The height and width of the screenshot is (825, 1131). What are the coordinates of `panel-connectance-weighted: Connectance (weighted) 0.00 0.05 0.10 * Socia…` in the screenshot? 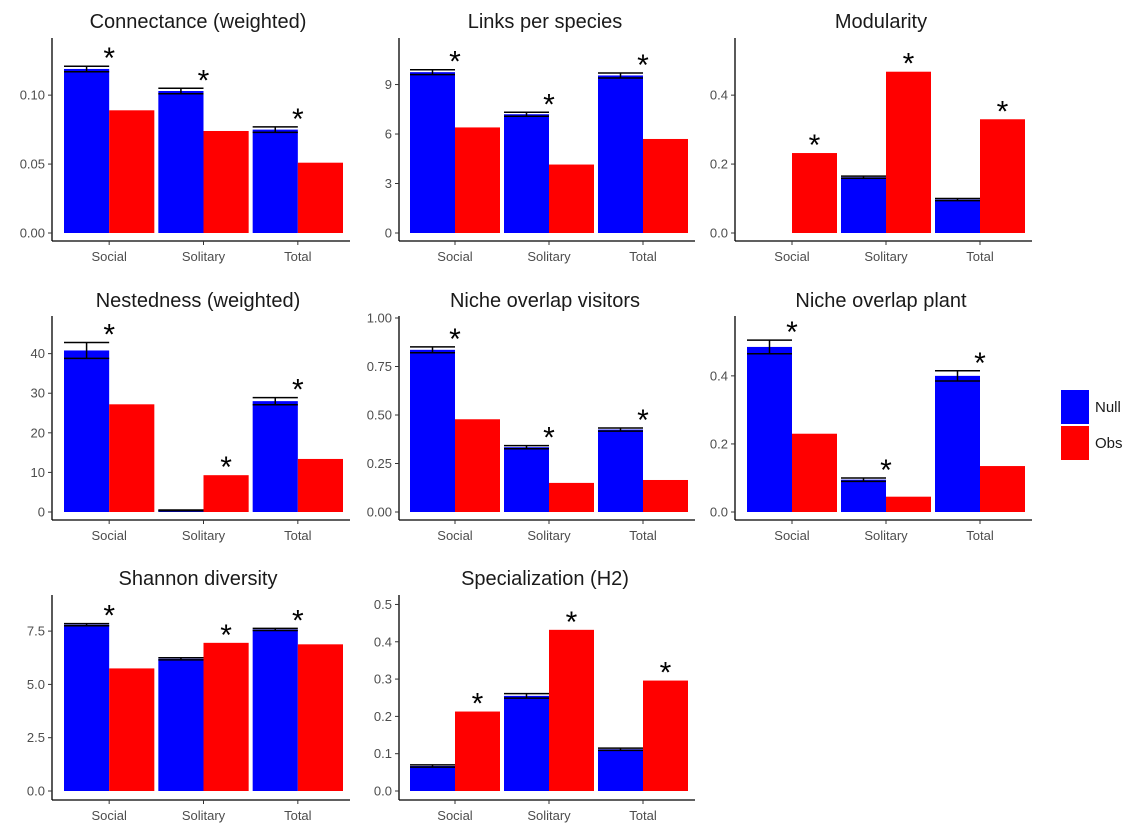 It's located at (185, 137).